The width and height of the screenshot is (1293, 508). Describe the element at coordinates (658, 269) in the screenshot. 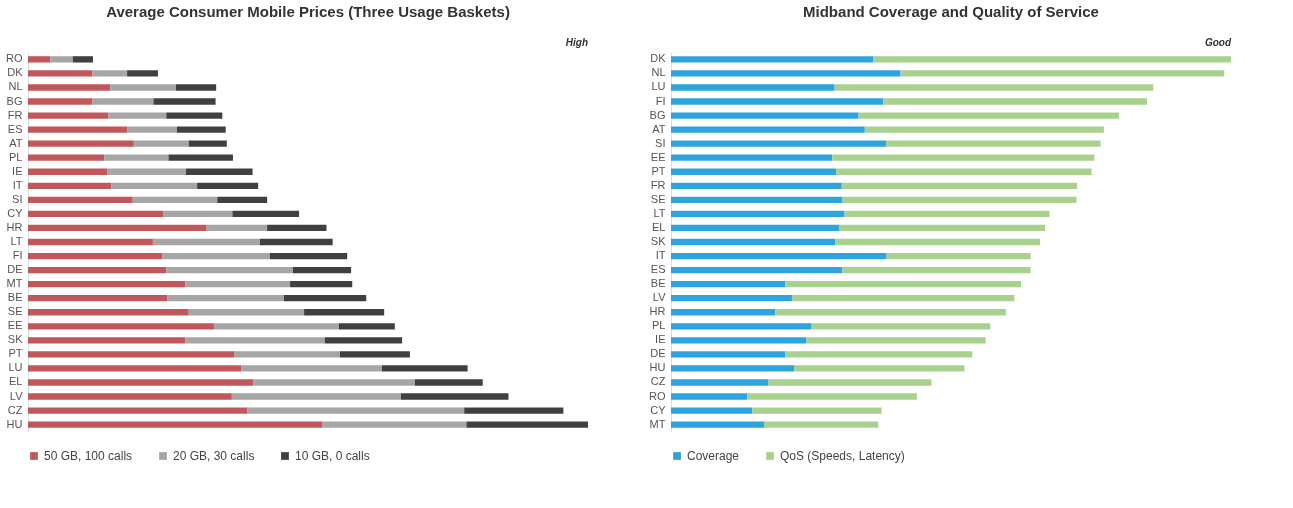

I see `y-tick-label: ES` at that location.